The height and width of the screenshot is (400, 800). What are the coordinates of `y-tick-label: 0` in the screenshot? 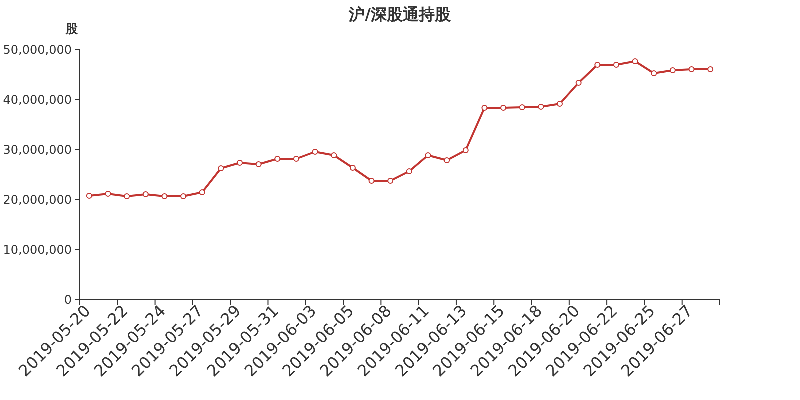 It's located at (68, 300).